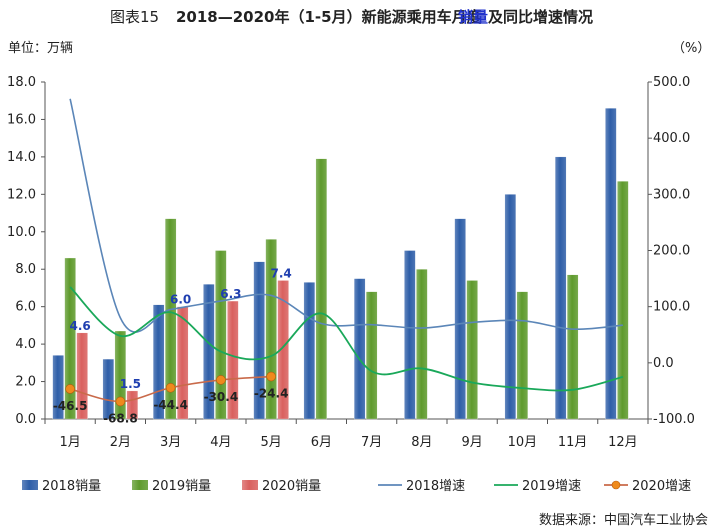 Image resolution: width=716 pixels, height=531 pixels. I want to click on right-tick-label: 400.0, so click(671, 138).